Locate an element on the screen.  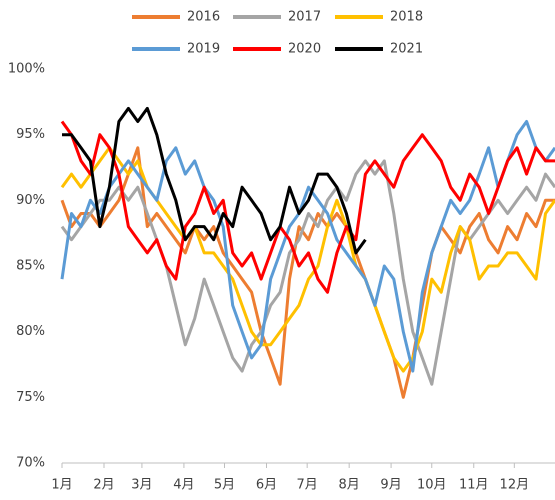
legend-label: 2016 is located at coordinates (203, 17).